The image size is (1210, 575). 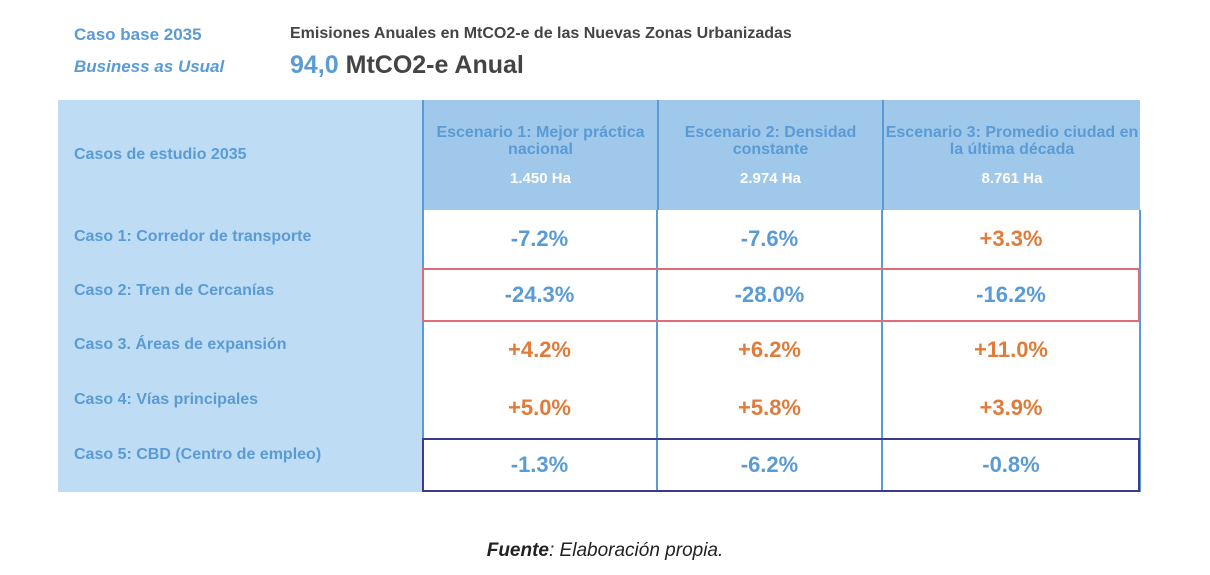 What do you see at coordinates (540, 140) in the screenshot?
I see `scenario-label: Escenario 1: Mejor práctica nacional` at bounding box center [540, 140].